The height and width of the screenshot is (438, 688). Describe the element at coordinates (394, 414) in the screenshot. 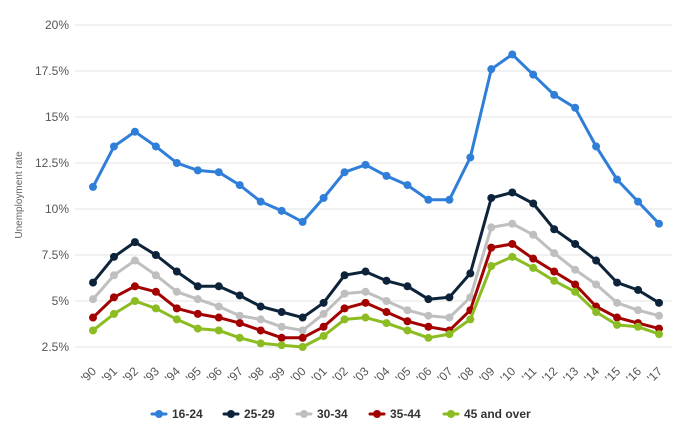

I see `legend-item: 35-44` at that location.